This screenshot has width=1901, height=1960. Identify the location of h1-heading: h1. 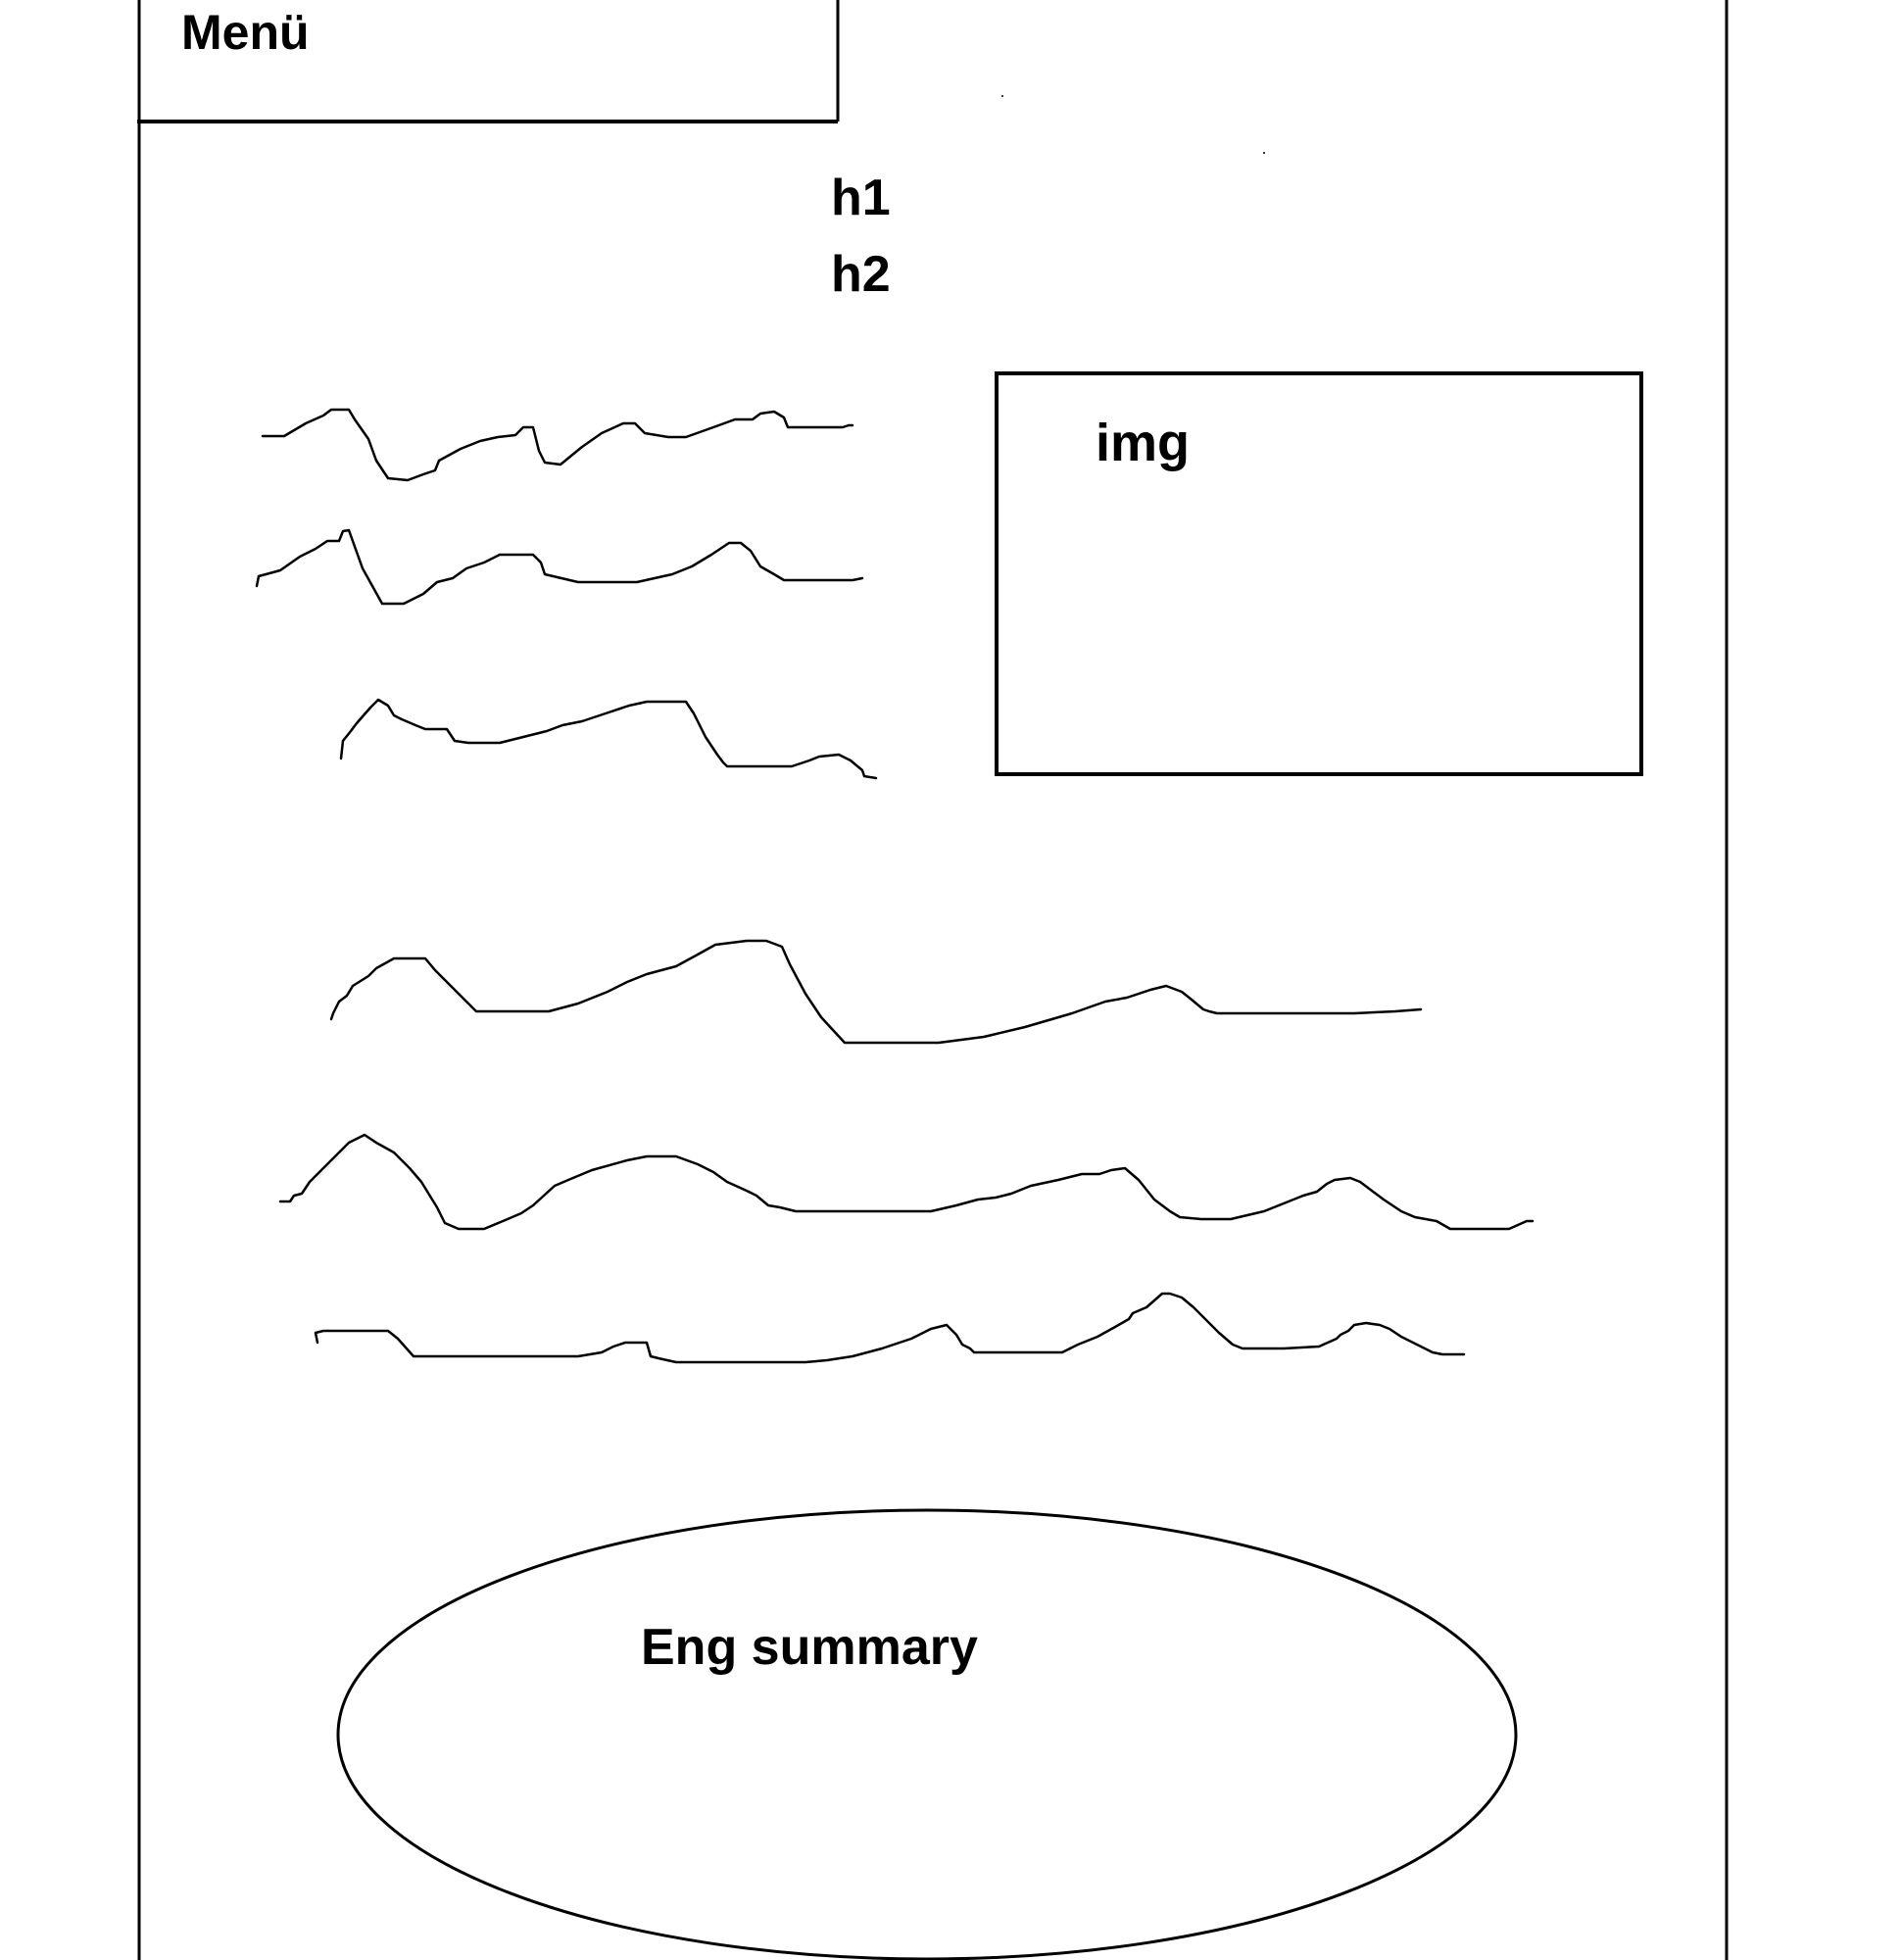
(861, 198).